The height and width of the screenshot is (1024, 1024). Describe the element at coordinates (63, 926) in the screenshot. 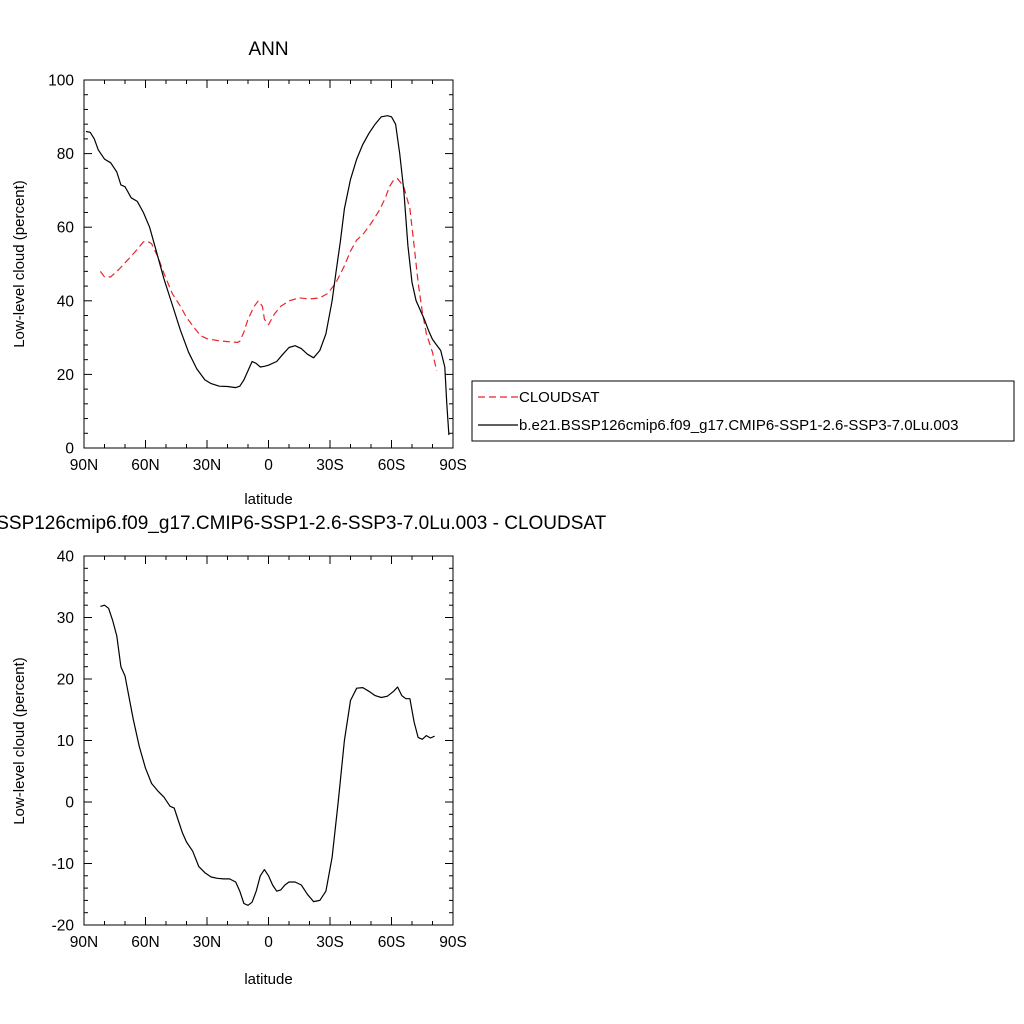

I see `bottom-y-tick-label: -20` at that location.